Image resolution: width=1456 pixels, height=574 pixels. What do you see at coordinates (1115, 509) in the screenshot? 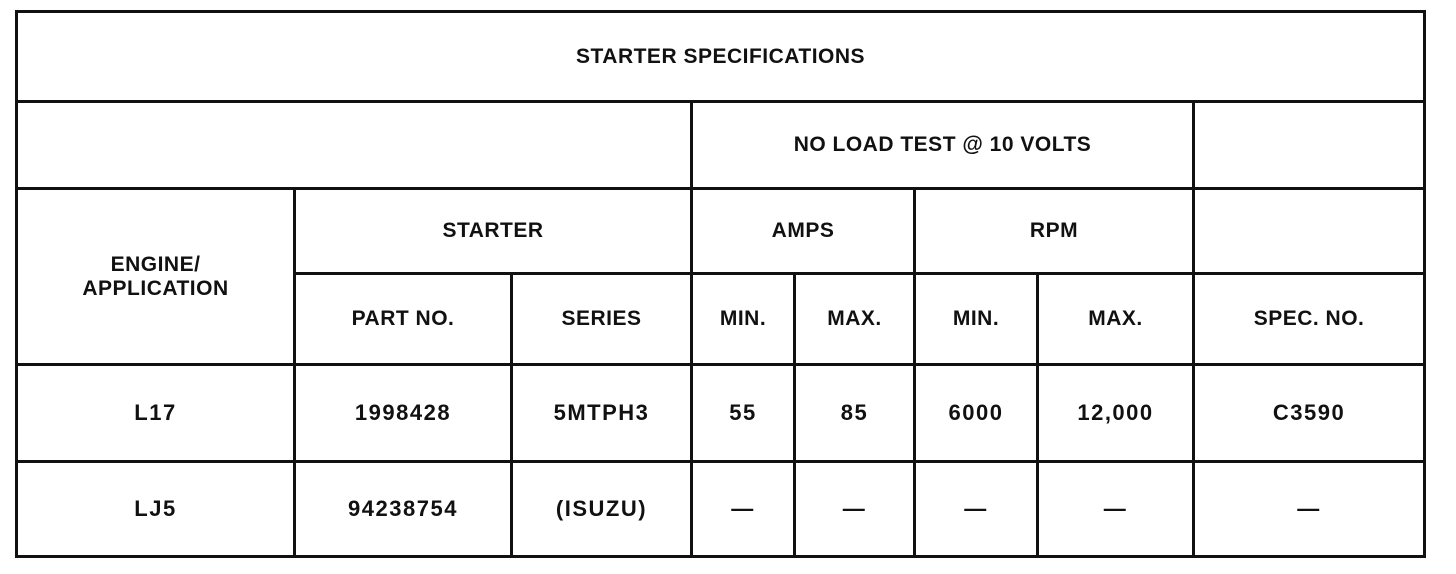
I see `rpm-max-cell: —` at bounding box center [1115, 509].